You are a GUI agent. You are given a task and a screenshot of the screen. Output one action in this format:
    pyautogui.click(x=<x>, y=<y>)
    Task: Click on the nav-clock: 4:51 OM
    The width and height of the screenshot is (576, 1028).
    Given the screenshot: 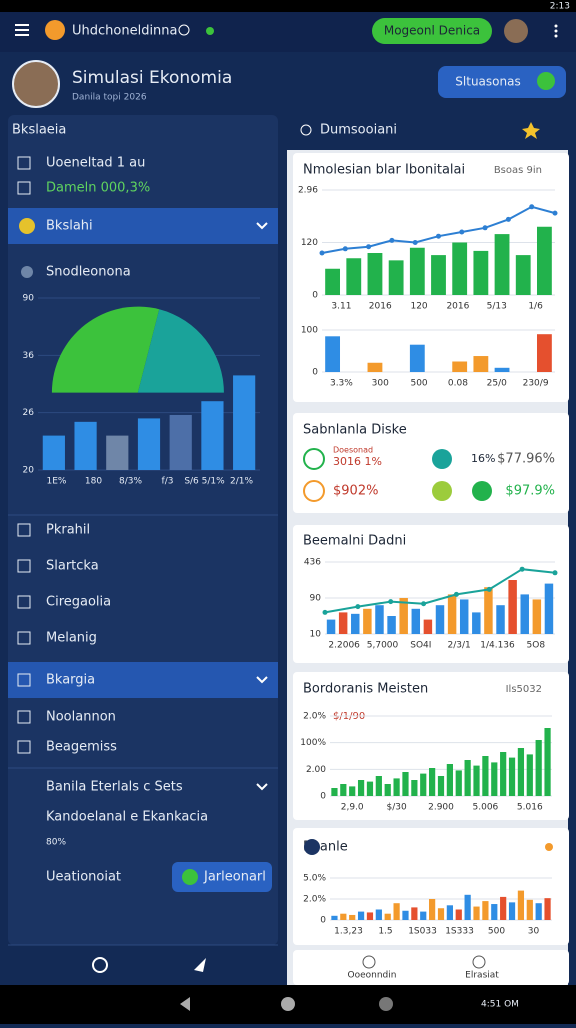 What is the action you would take?
    pyautogui.click(x=500, y=1005)
    